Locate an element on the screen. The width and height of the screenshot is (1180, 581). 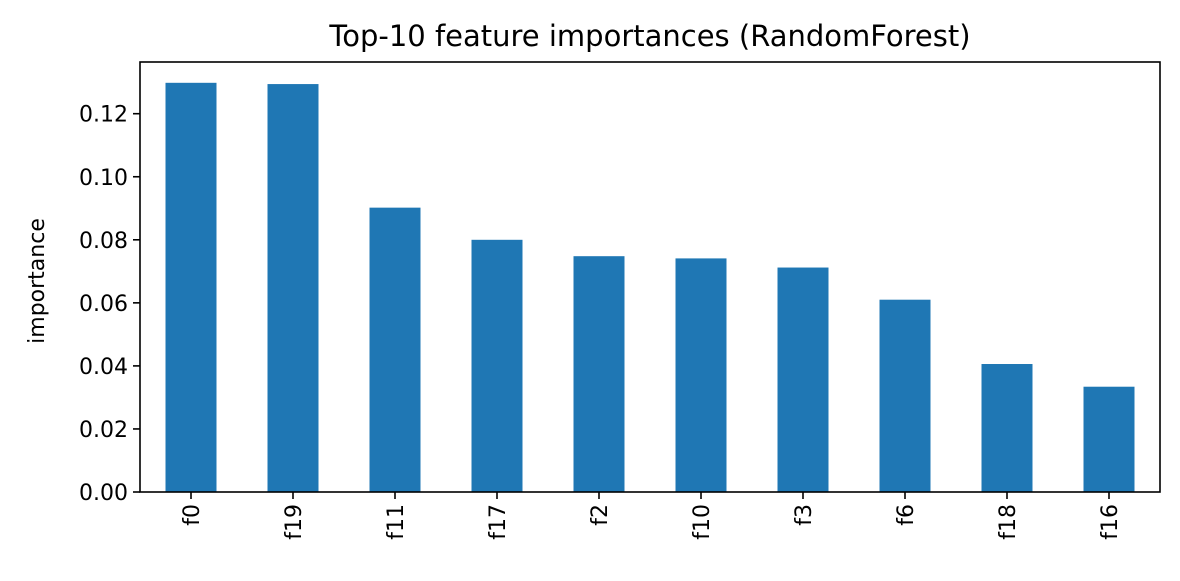
bar-f11 is located at coordinates (395, 349).